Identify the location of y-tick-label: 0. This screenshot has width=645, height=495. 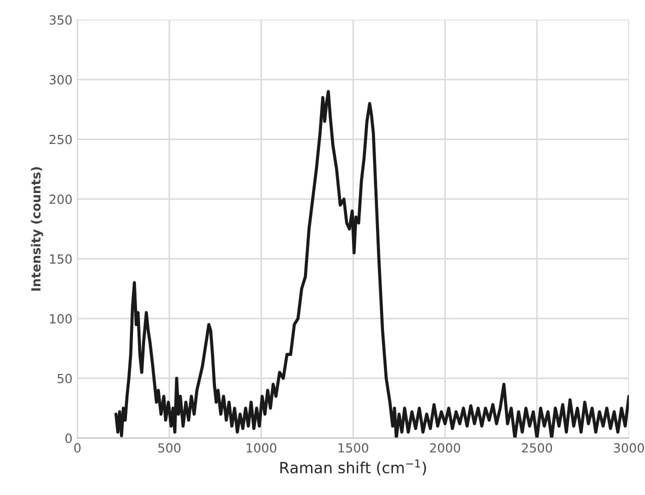
(68, 438).